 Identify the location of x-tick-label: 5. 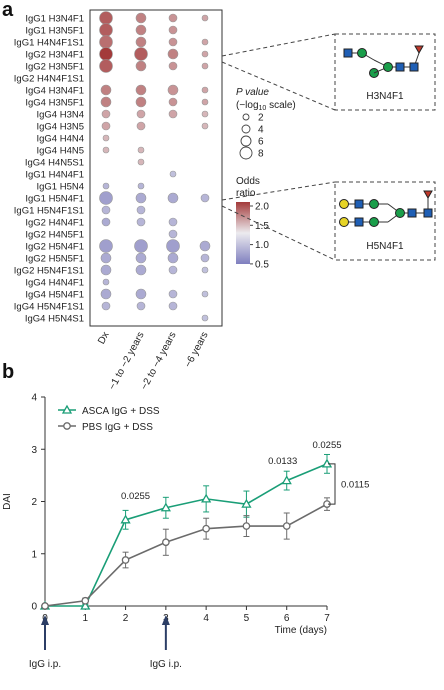
(247, 618).